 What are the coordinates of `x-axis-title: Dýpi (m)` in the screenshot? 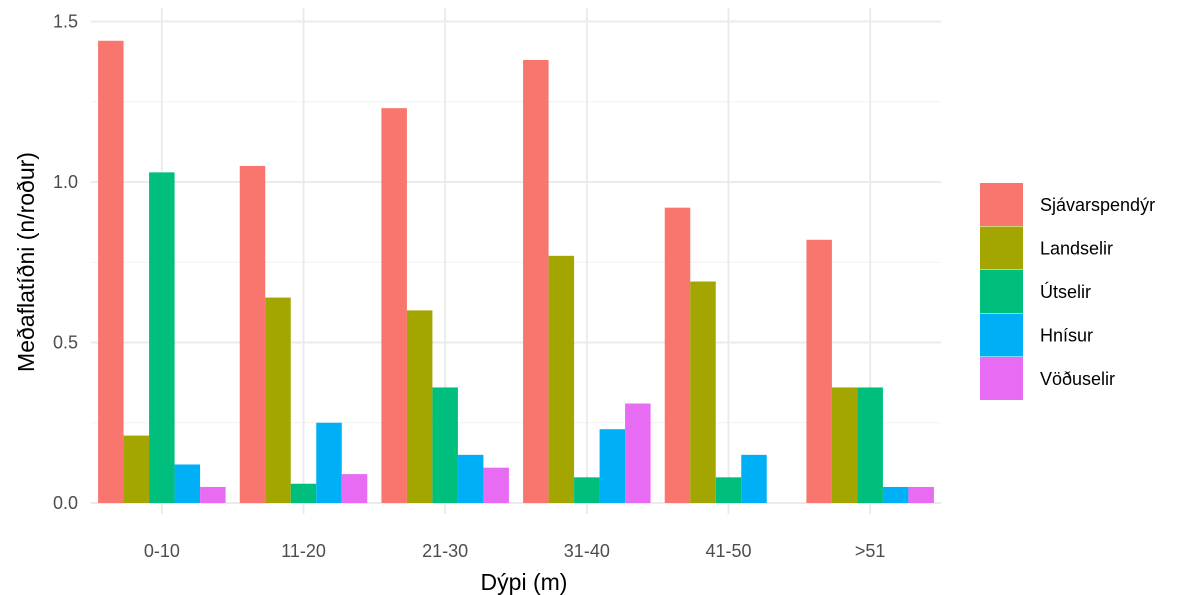 It's located at (524, 582).